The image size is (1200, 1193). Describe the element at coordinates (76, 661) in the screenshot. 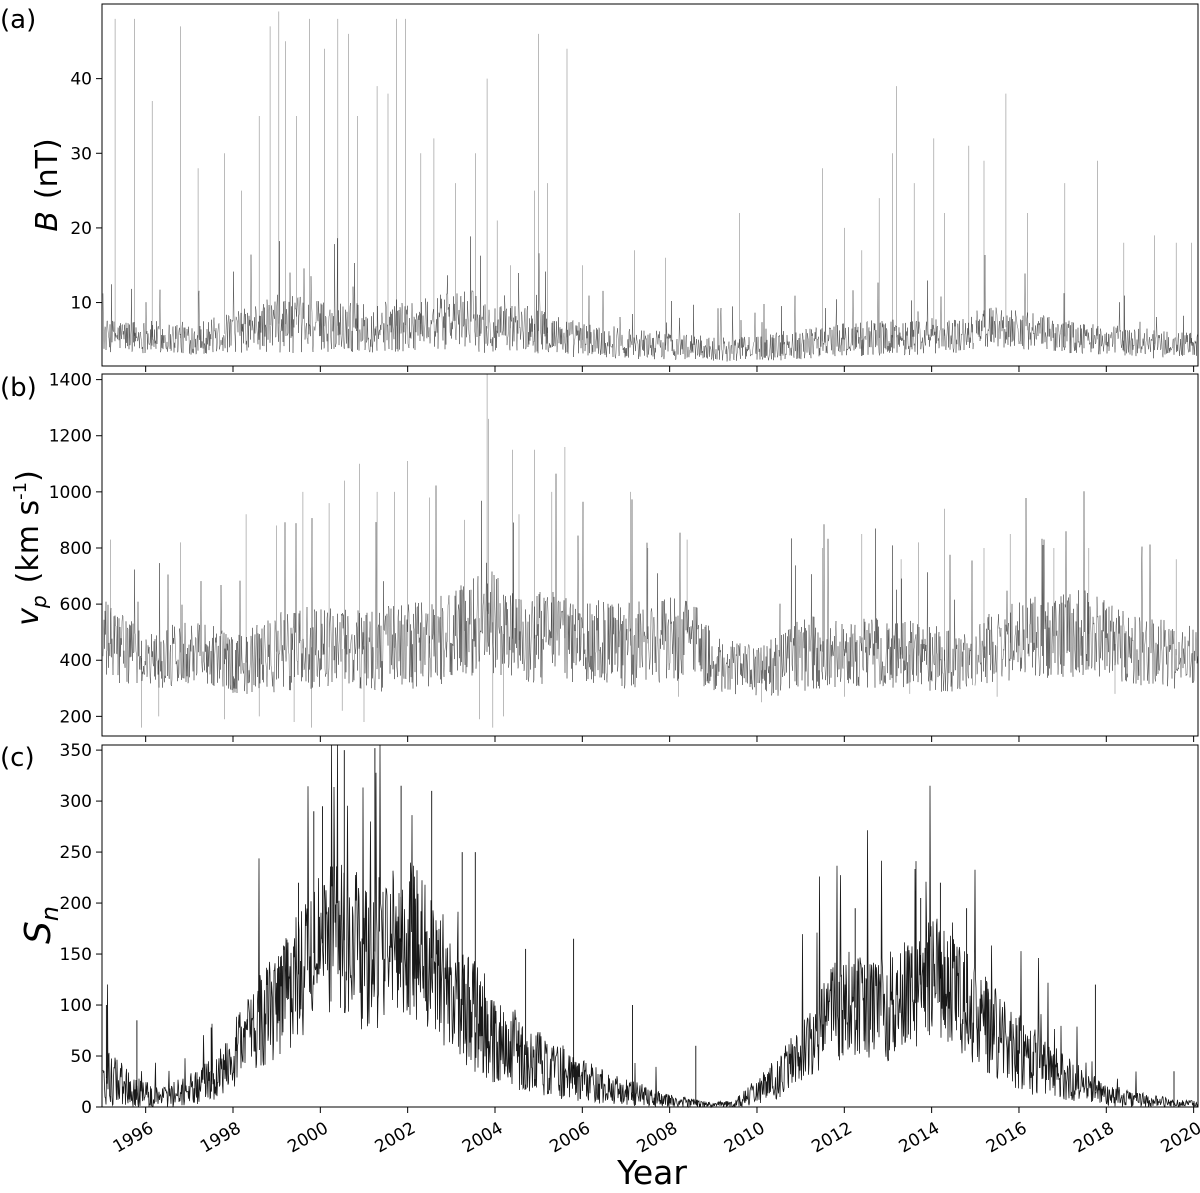

I see `panel-b-ytick-label: 400` at that location.